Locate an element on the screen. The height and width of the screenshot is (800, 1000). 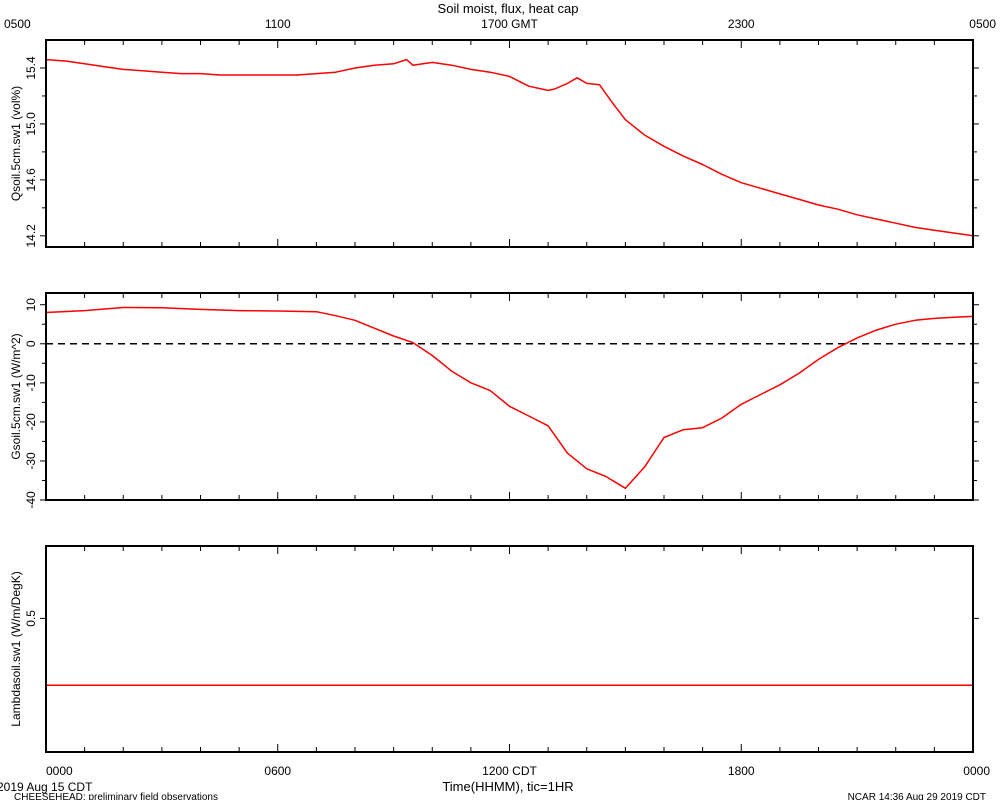
y-tick-label: -10 is located at coordinates (31, 383).